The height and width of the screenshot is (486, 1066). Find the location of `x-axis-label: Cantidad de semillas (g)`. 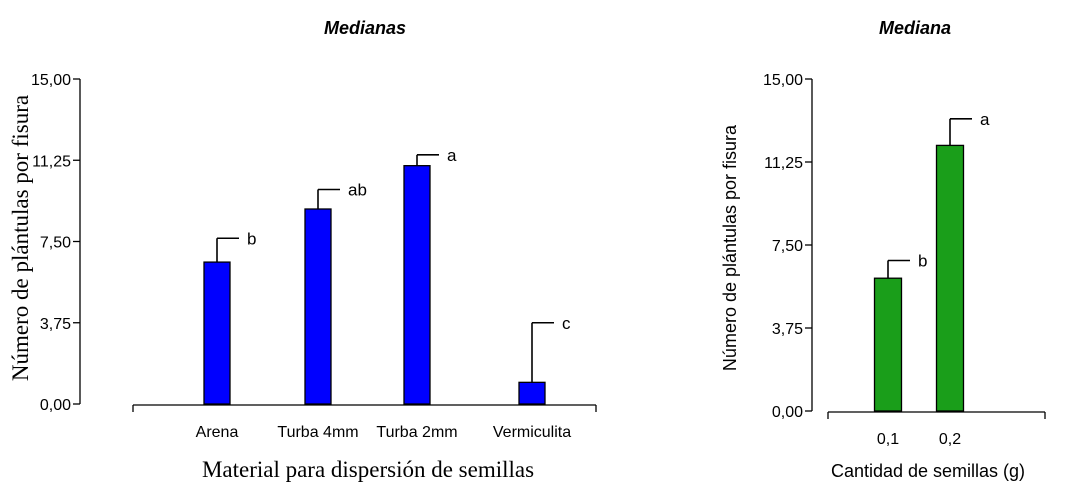

x-axis-label: Cantidad de semillas (g) is located at coordinates (928, 471).